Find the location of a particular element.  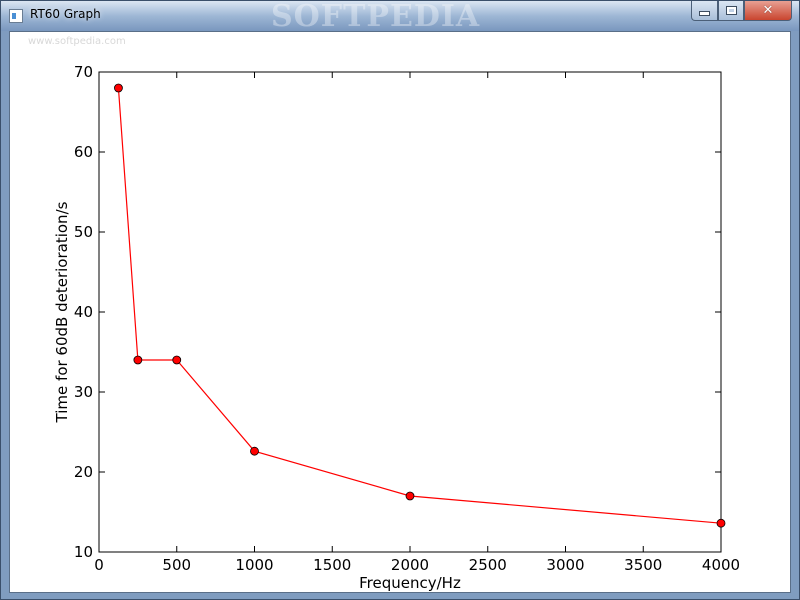

minimize-icon is located at coordinates (704, 13).